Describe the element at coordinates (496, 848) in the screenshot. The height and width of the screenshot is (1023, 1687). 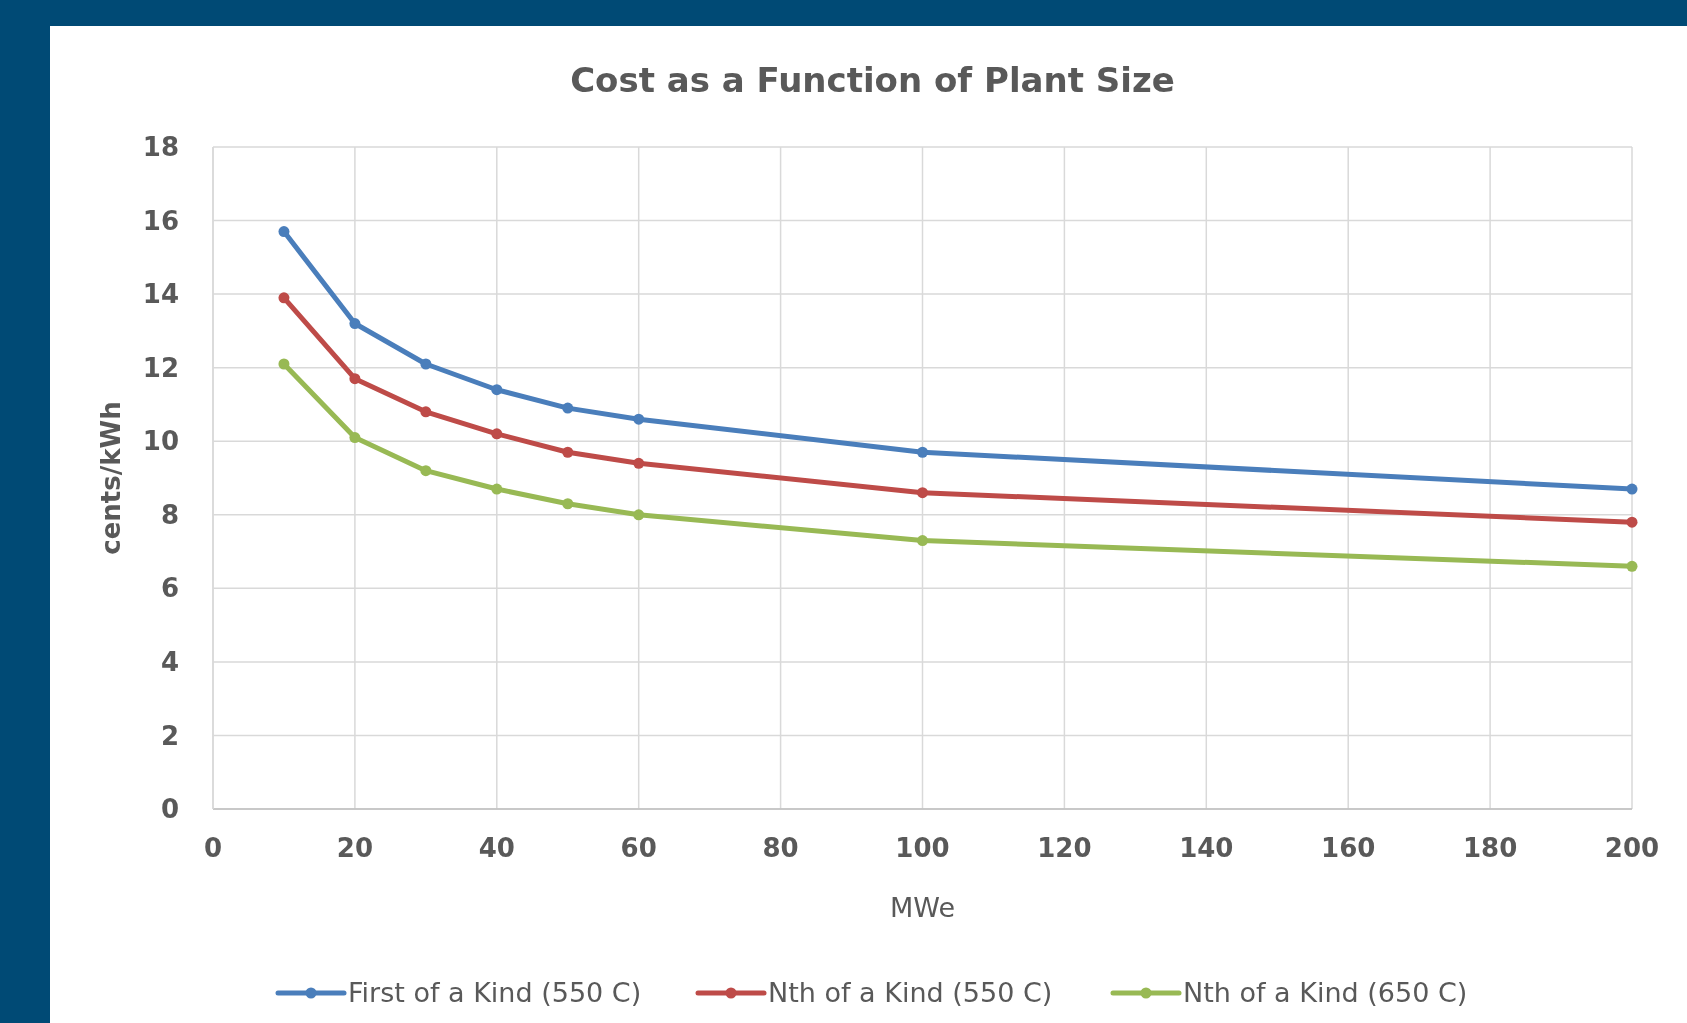
I see `x-tick-label: 40` at that location.